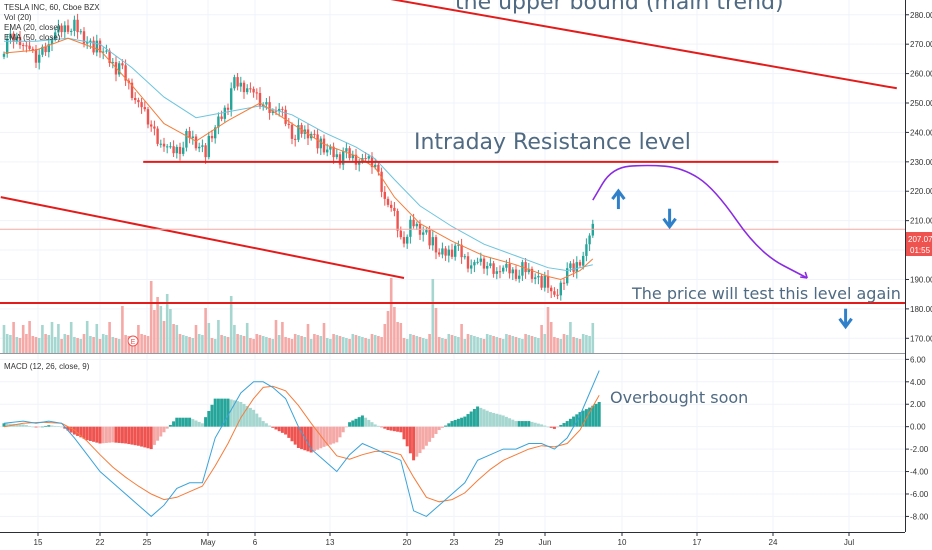  I want to click on macd-indicator-label: MACD (12, 26, close, 9), so click(47, 366).